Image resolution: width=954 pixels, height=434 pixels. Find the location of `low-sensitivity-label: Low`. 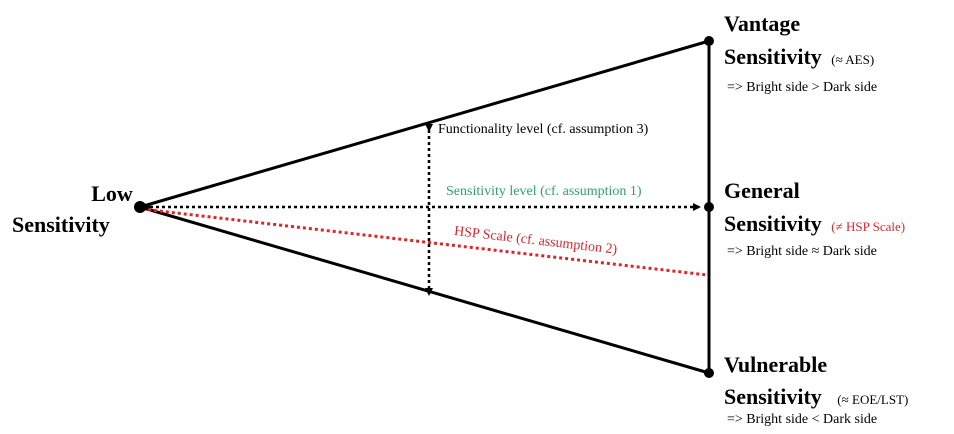

low-sensitivity-label: Low is located at coordinates (125, 193).